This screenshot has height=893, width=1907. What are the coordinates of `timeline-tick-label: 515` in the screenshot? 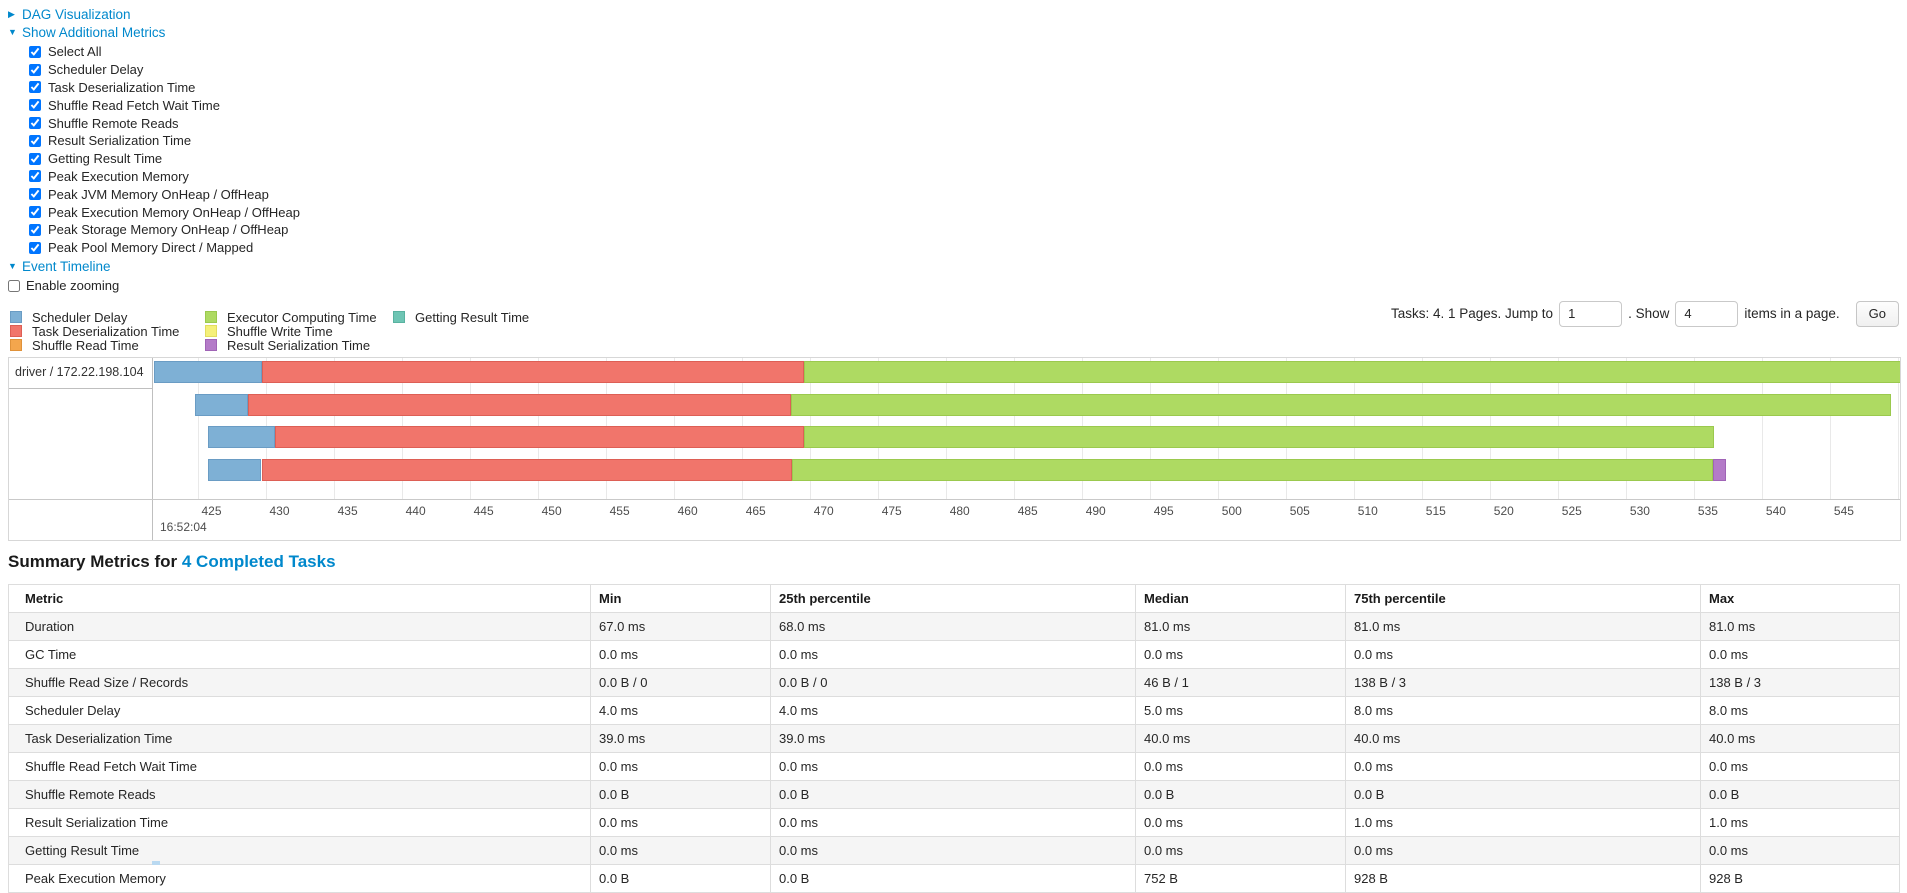 It's located at (1435, 510).